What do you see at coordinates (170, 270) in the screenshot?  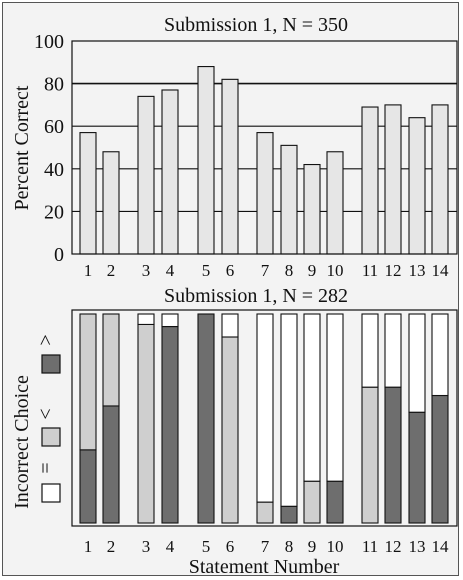 I see `chart1-xtick-label: 4` at bounding box center [170, 270].